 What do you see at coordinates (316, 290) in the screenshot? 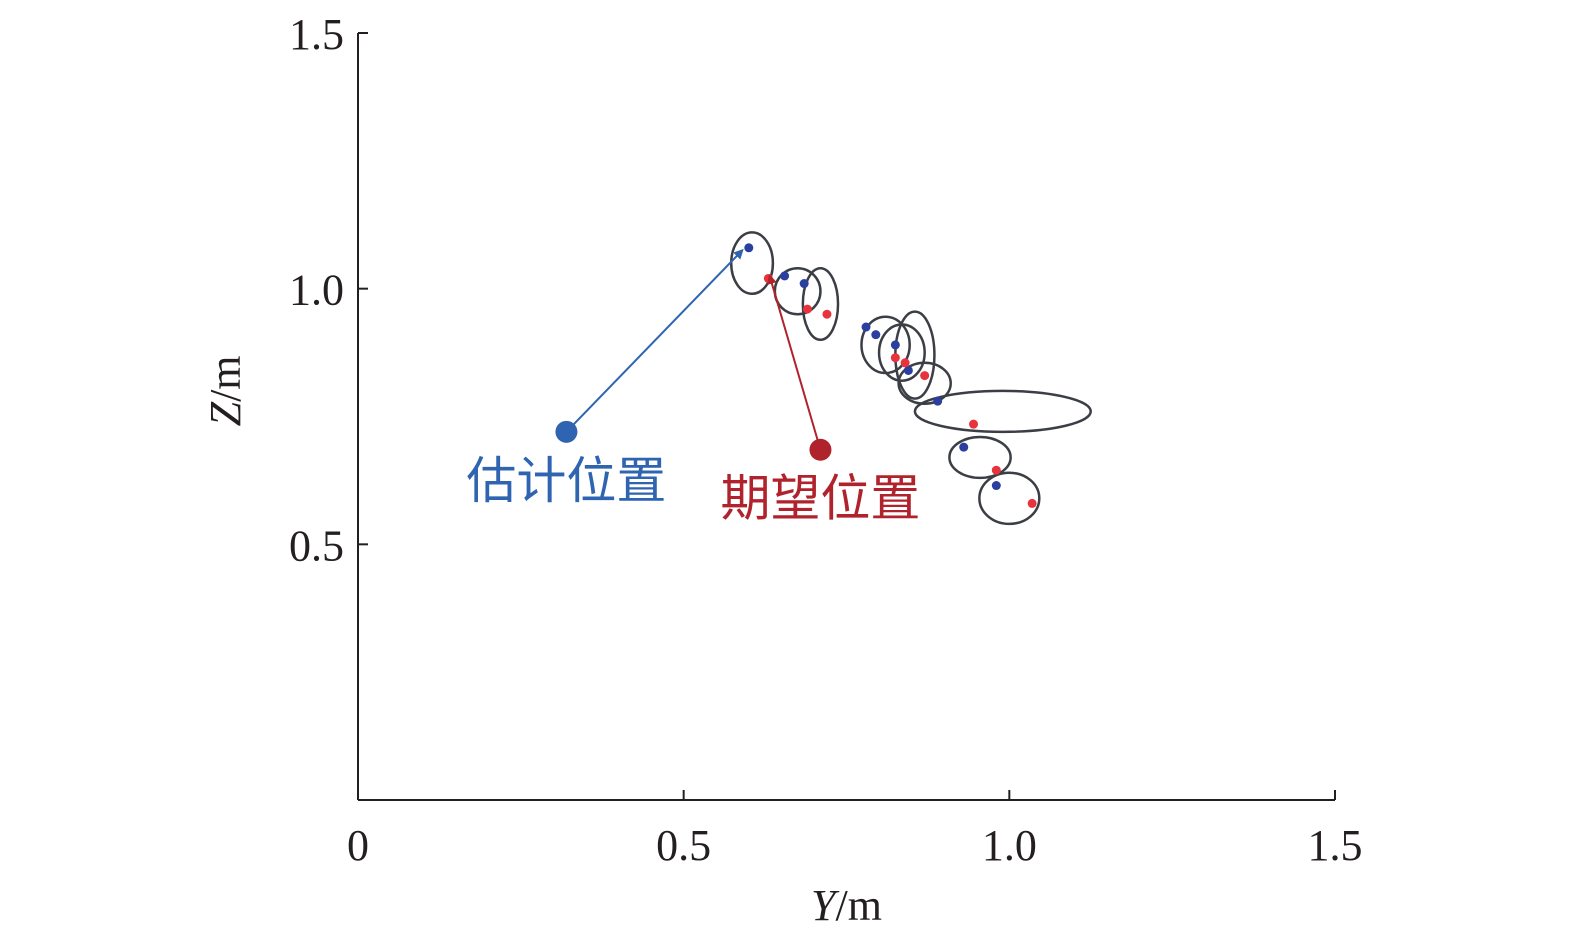
I see `y-tick-label: 1.0` at bounding box center [316, 290].